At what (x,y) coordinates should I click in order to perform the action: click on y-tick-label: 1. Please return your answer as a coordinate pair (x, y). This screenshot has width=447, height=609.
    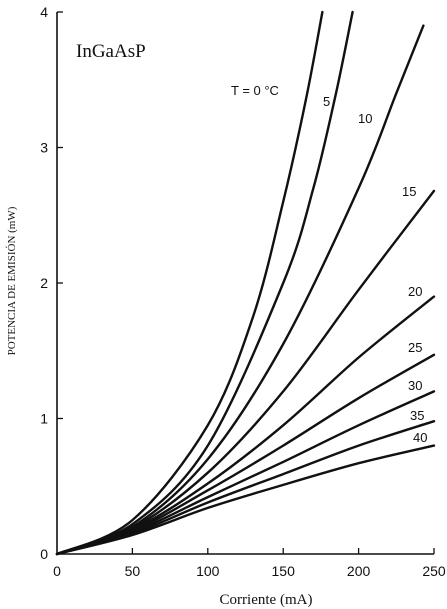
    Looking at the image, I should click on (44, 419).